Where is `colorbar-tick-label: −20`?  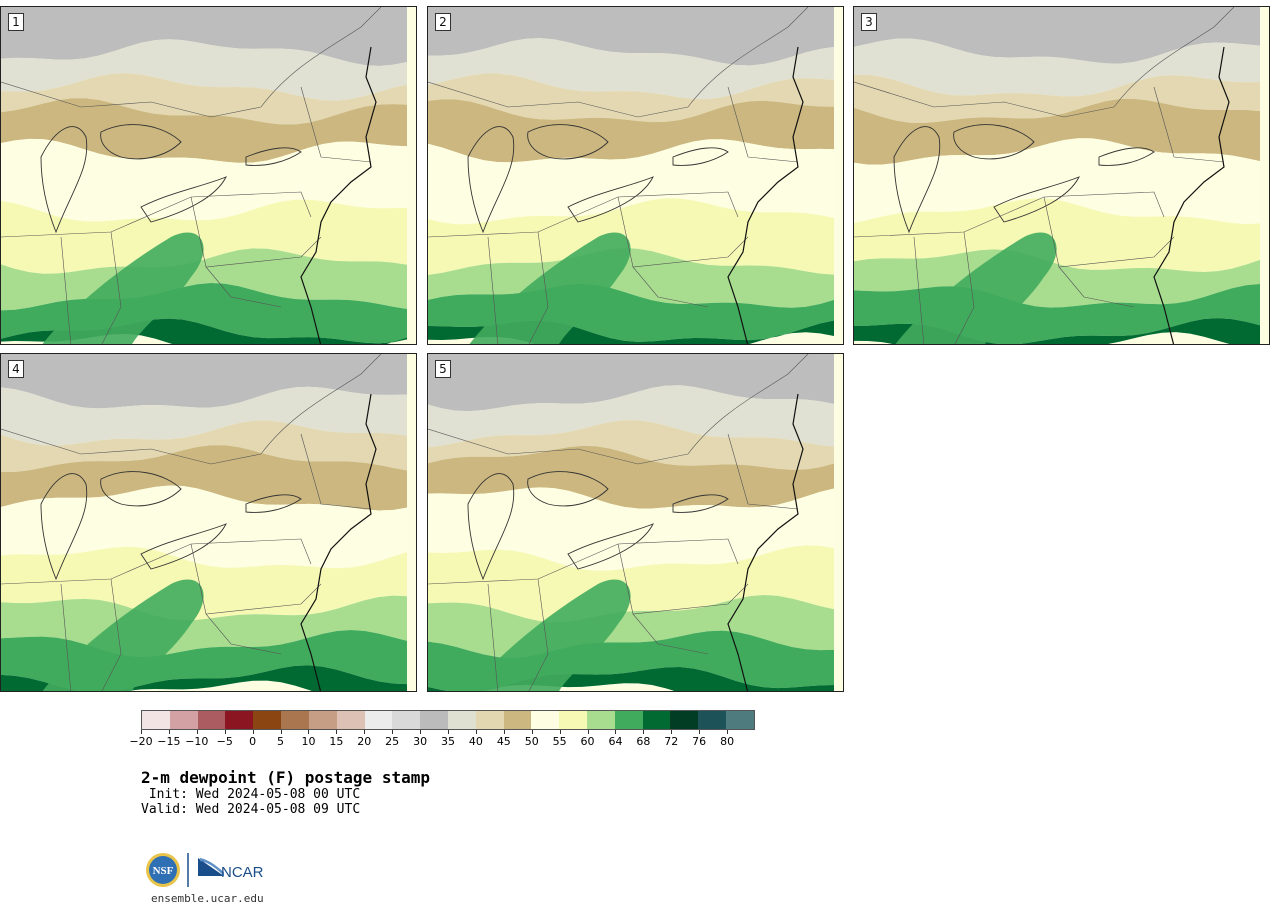
colorbar-tick-label: −20 is located at coordinates (141, 741).